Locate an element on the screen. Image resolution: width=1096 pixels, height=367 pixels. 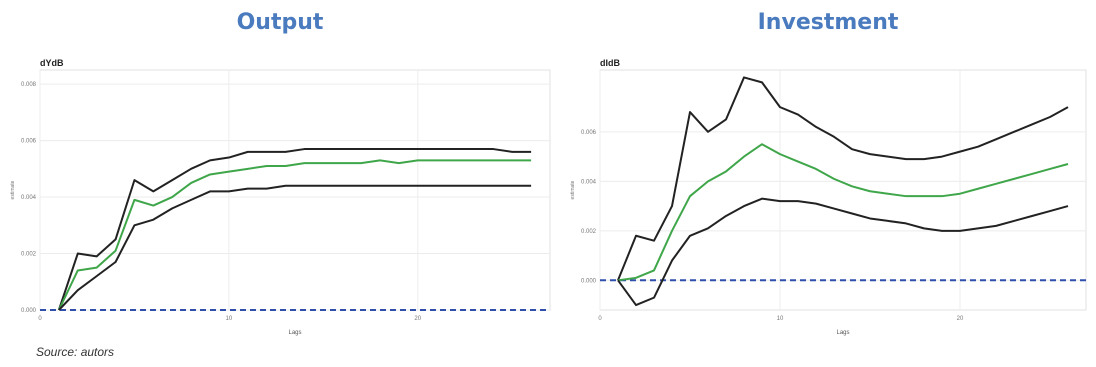
y-variable-label: dIdB is located at coordinates (610, 63).